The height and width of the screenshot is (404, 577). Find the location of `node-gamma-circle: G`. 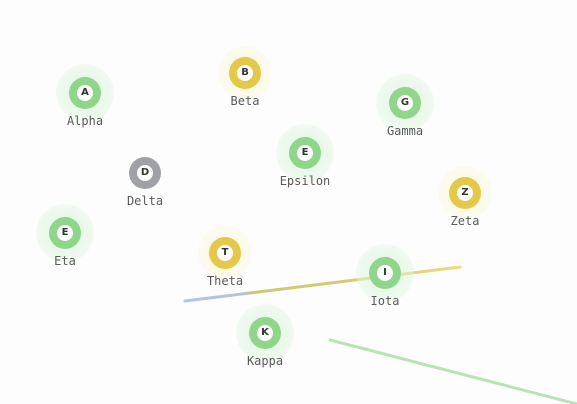

node-gamma-circle: G is located at coordinates (405, 103).